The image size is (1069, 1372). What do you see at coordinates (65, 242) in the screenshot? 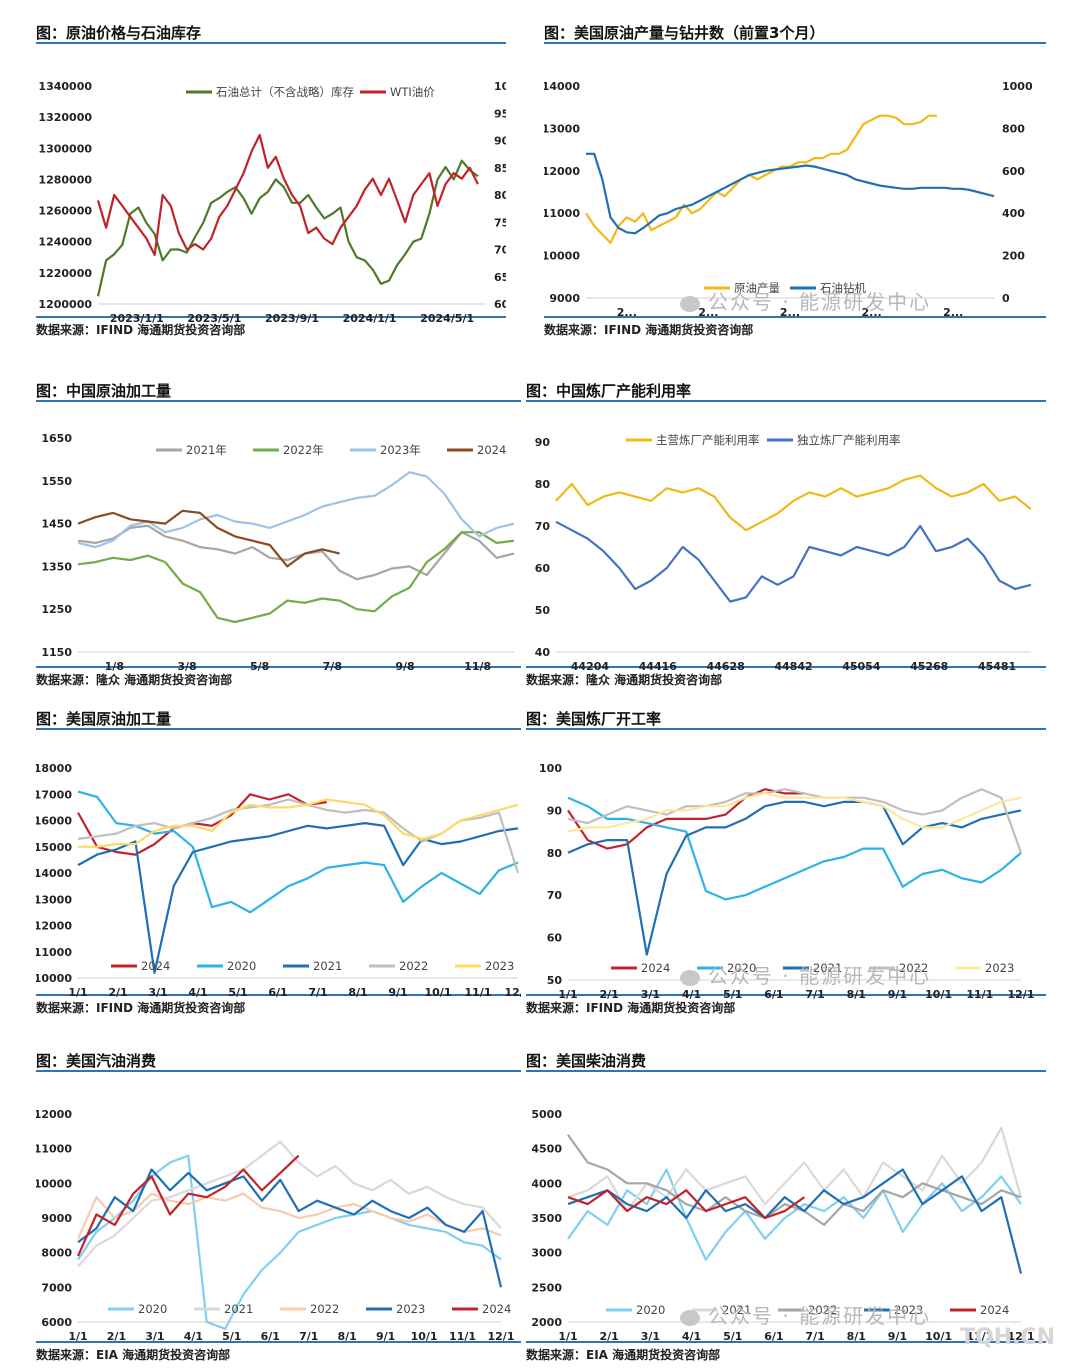
I see `y-tick-label: 1240000` at bounding box center [65, 242].